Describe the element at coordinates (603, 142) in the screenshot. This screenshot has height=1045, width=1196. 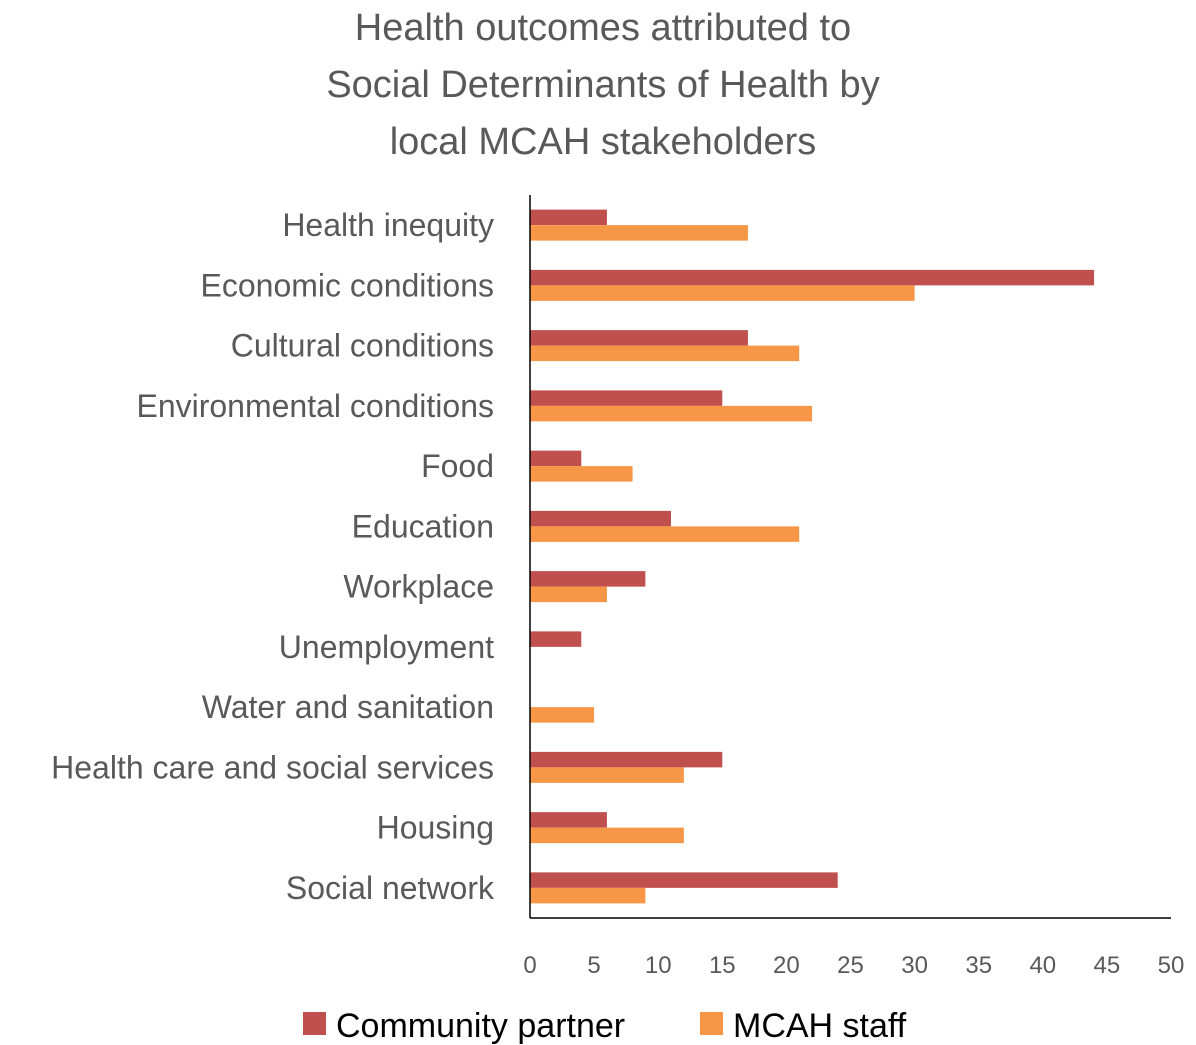
I see `chart-title-line-3: local MCAH stakeholders` at that location.